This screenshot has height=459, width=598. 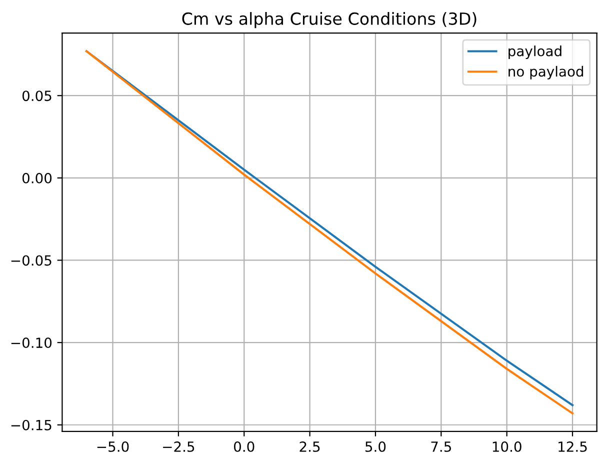 I want to click on x-tick-label: −5.0, so click(x=113, y=446).